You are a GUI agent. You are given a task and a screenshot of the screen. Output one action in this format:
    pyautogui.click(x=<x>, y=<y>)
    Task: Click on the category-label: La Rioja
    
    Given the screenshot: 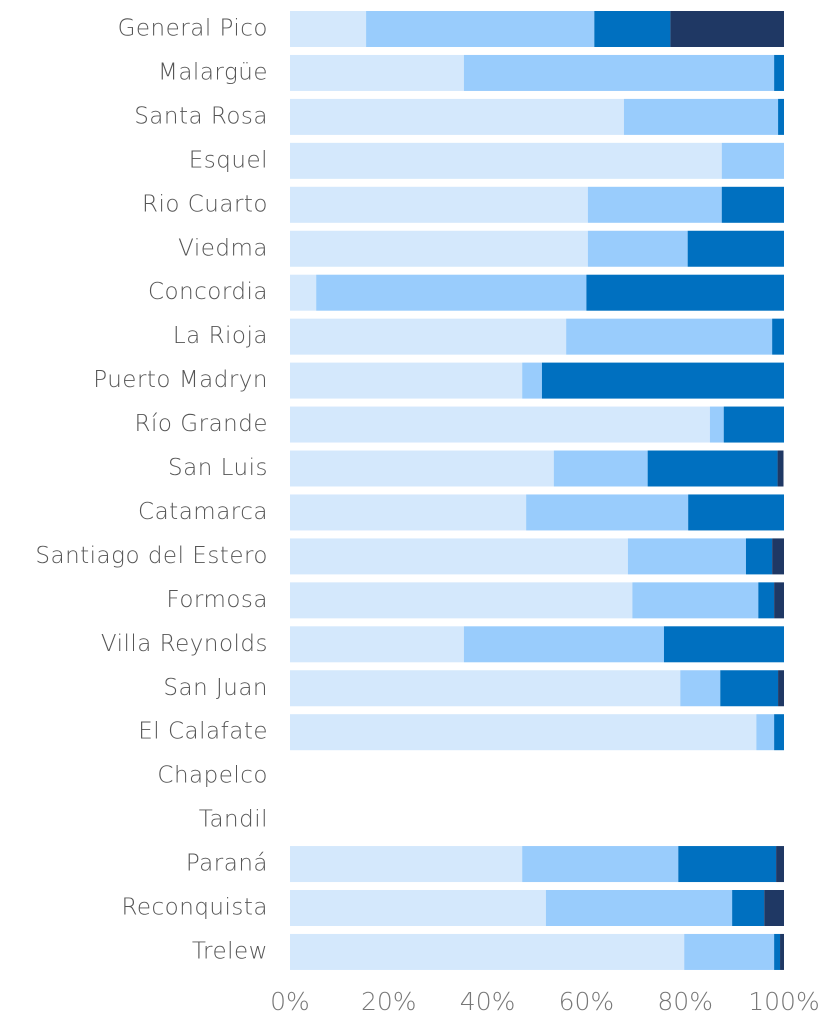 What is the action you would take?
    pyautogui.click(x=220, y=336)
    